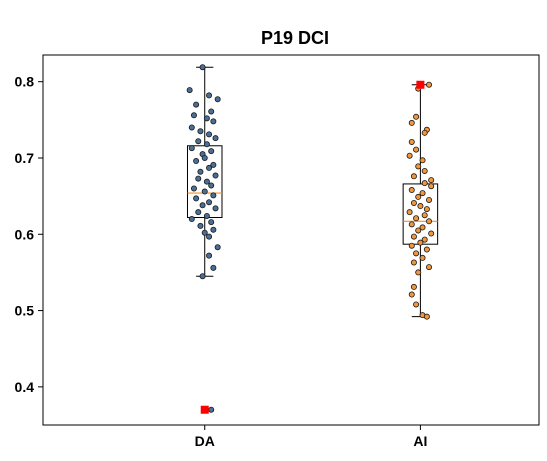  I want to click on y-tick-label: 0.8, so click(25, 82).